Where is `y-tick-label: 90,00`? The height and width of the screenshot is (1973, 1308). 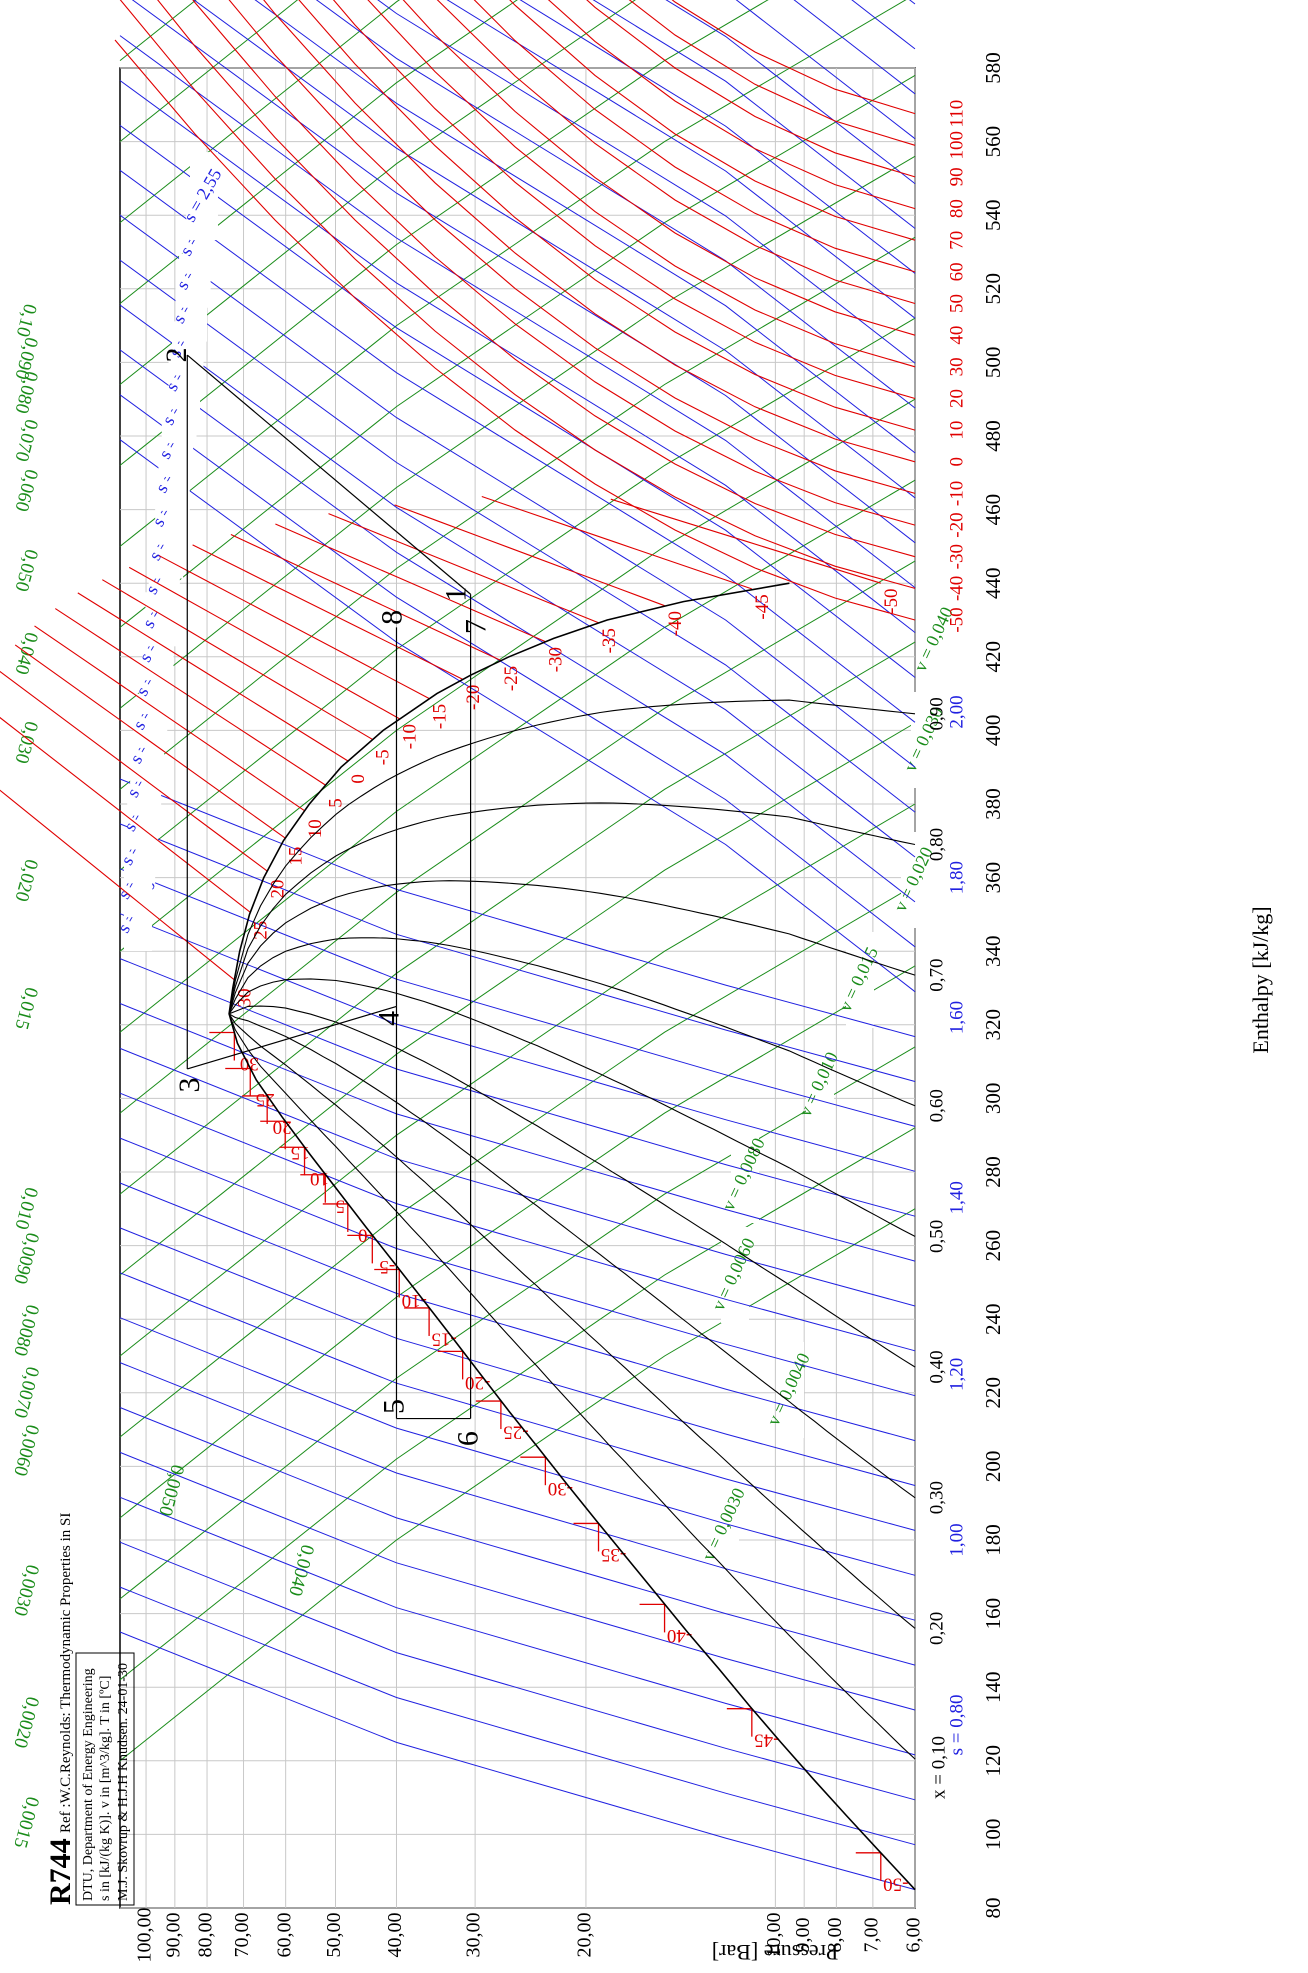 y-tick-label: 90,00 is located at coordinates (173, 1935).